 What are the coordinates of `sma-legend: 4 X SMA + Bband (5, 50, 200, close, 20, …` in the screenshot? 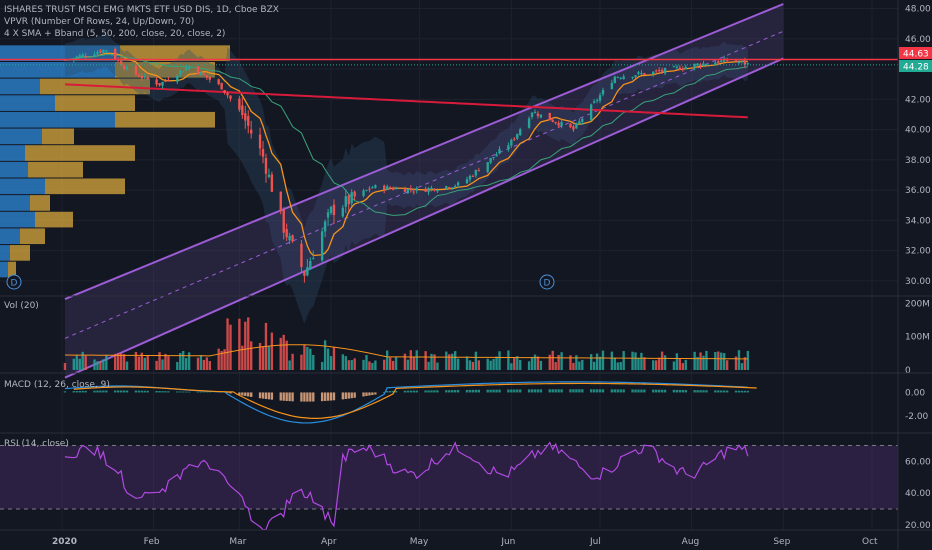 It's located at (114, 34).